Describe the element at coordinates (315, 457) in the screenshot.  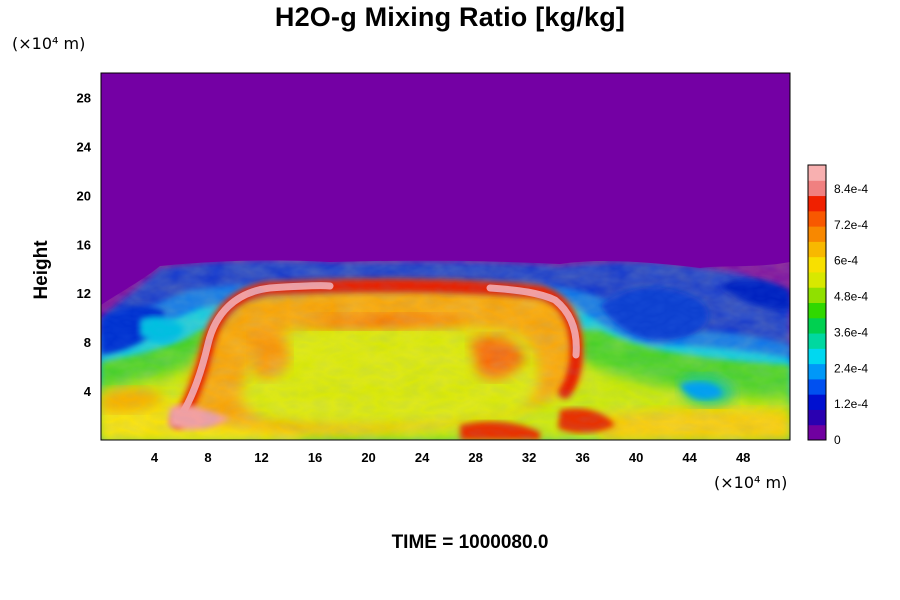
I see `x-tick-label: 16` at that location.